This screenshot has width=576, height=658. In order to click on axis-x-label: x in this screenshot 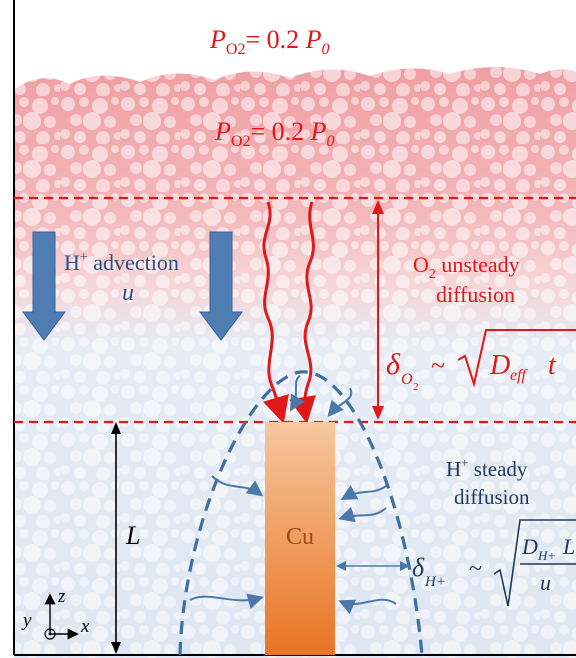, I will do `click(85, 626)`.